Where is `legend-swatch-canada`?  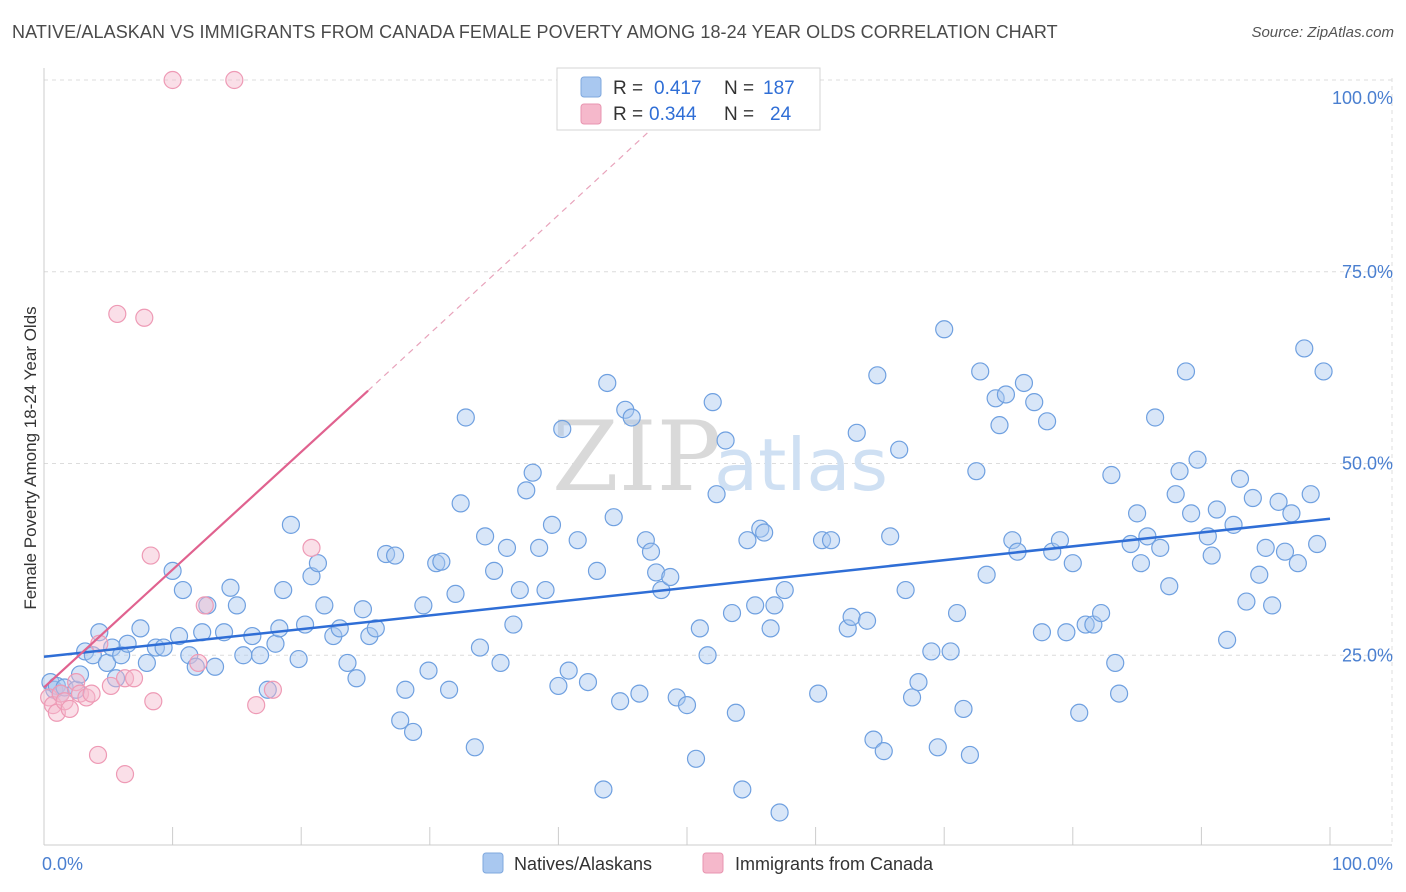 legend-swatch-canada is located at coordinates (591, 114).